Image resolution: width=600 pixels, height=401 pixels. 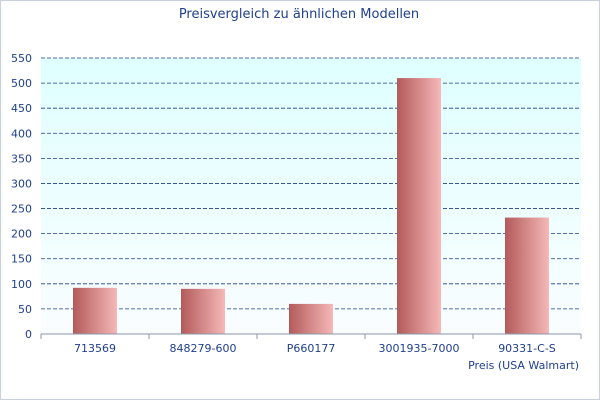 I want to click on y-tick-label: 500, so click(x=21, y=83).